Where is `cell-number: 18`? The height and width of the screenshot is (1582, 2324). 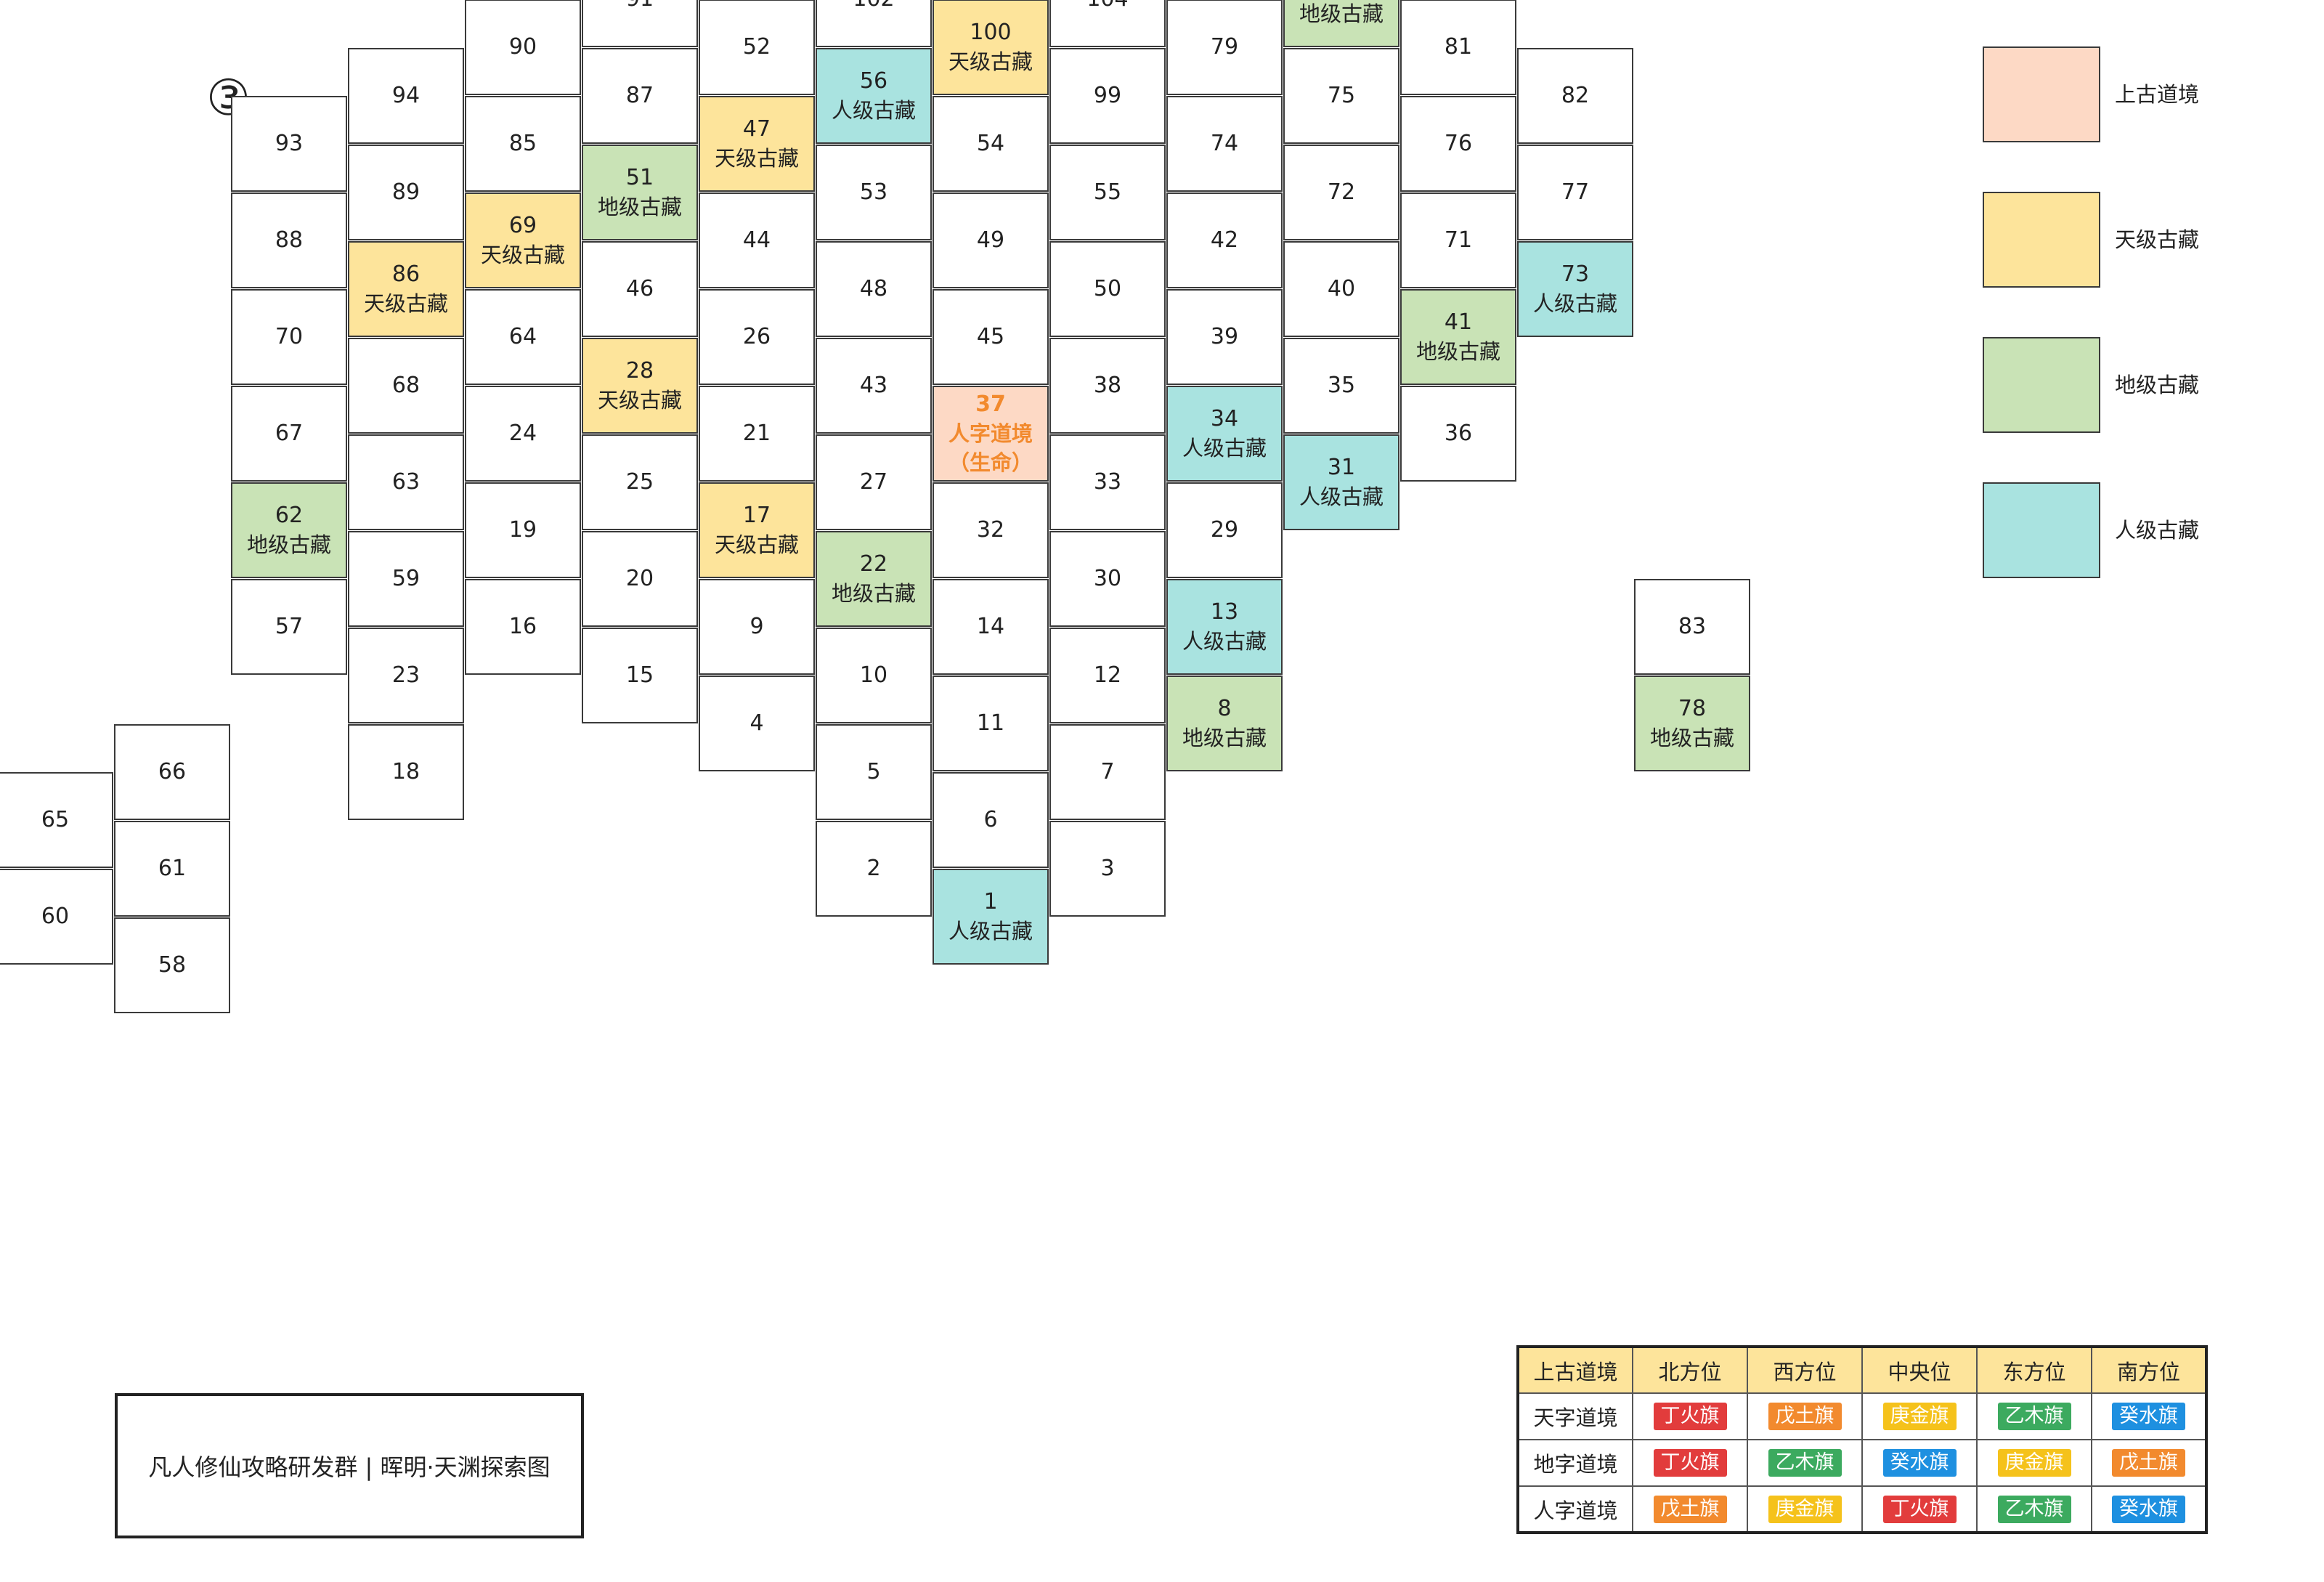 cell-number: 18 is located at coordinates (405, 771).